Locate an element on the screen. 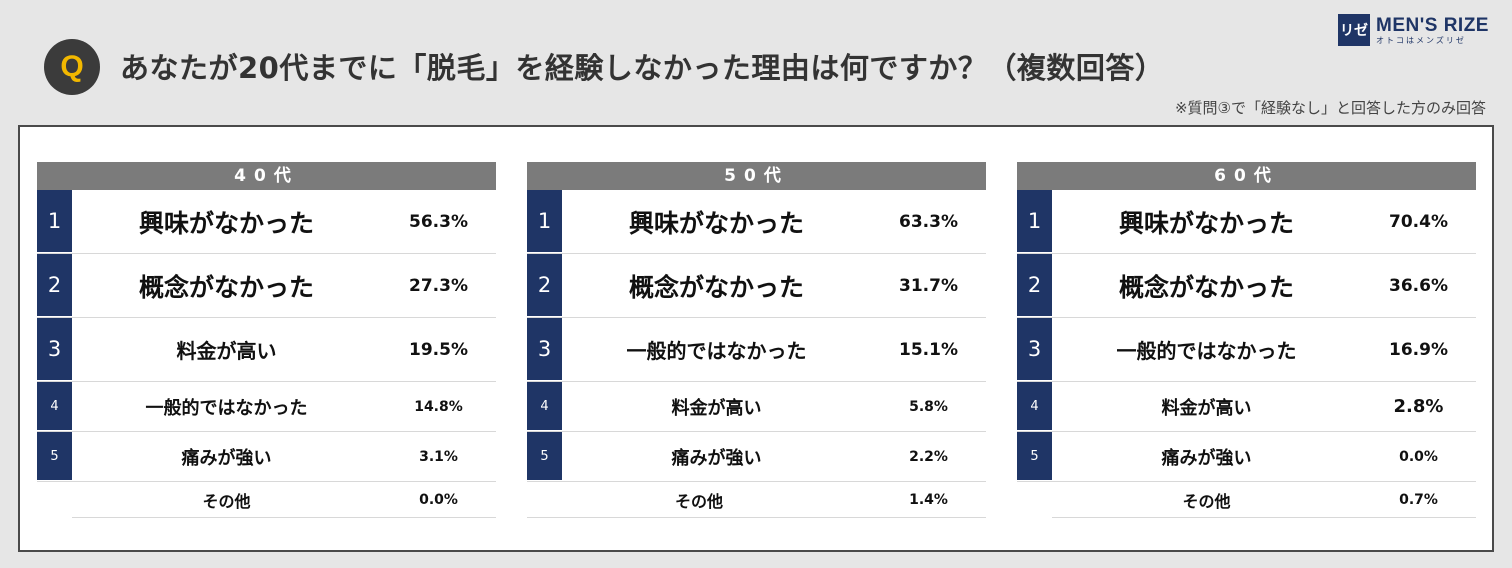  table-header: 60代 is located at coordinates (1246, 176).